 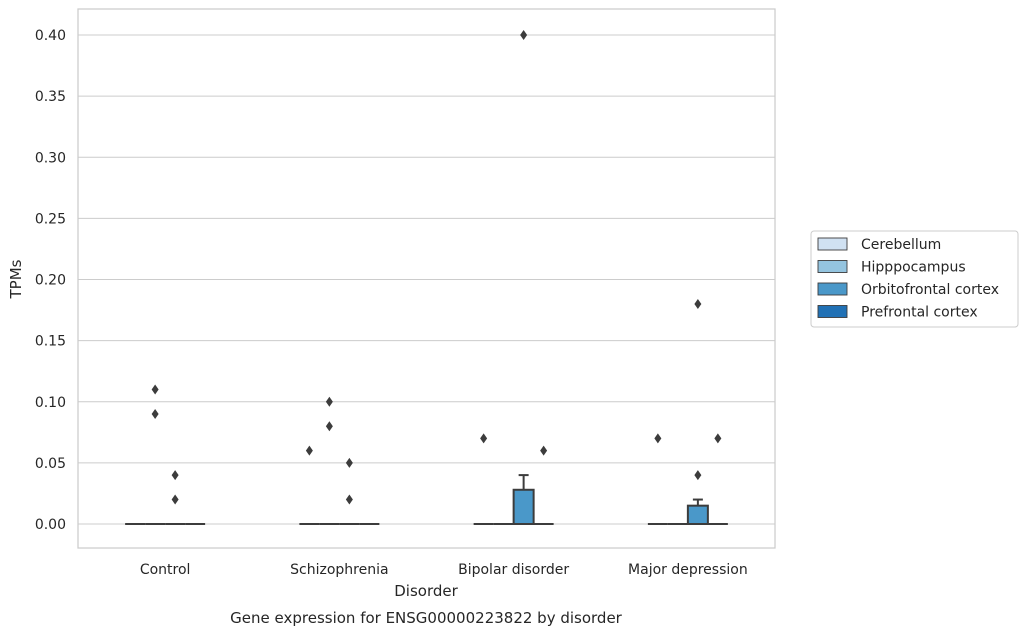 I want to click on y-tick-label: 0.35, so click(x=50, y=97).